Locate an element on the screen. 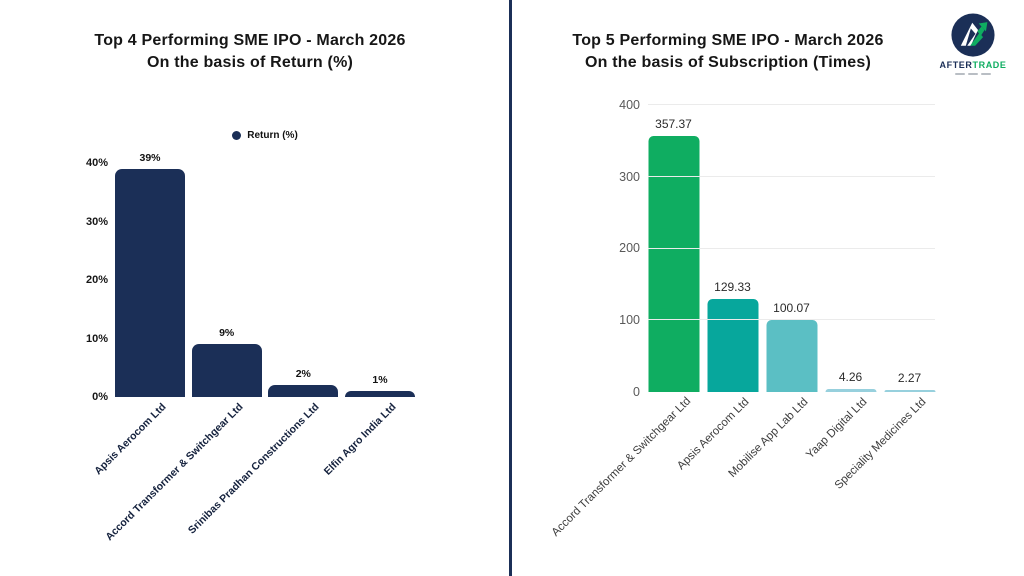 The image size is (1024, 576). bar-value-label: 2.27 is located at coordinates (909, 378).